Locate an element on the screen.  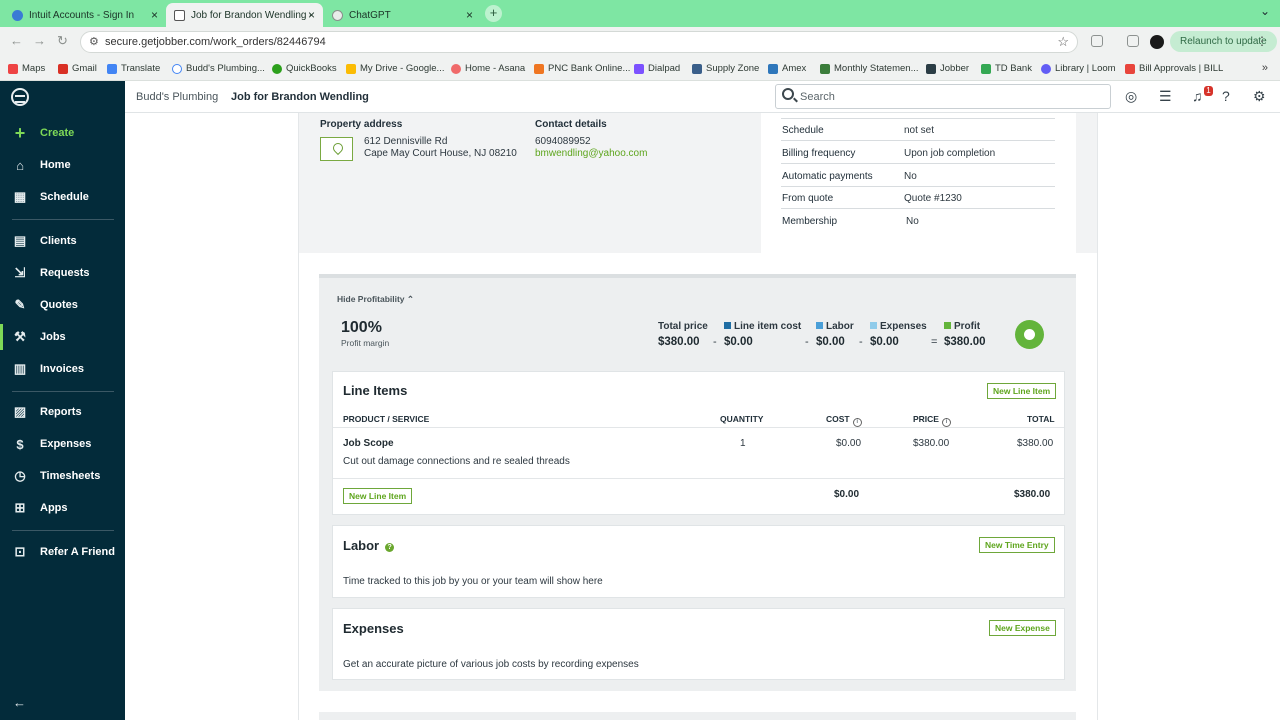
bell-icon: ♫ is located at coordinates (1197, 96).